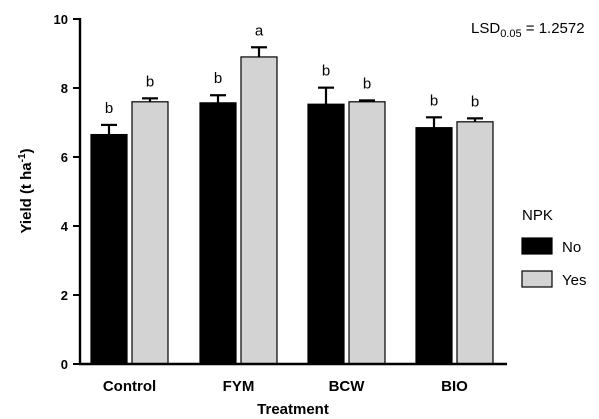 This screenshot has width=599, height=419. Describe the element at coordinates (454, 386) in the screenshot. I see `x-tick-label: BIO` at that location.